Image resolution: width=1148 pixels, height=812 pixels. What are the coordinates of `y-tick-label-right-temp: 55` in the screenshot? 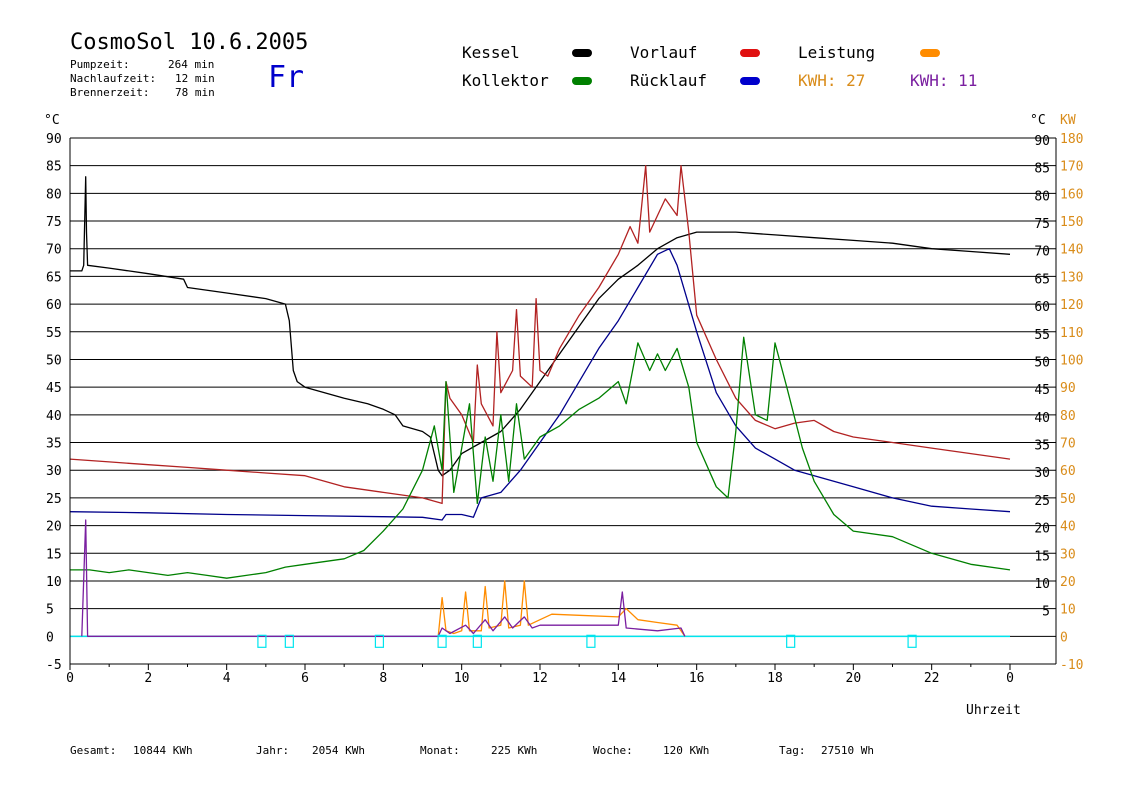 It's located at (1042, 335).